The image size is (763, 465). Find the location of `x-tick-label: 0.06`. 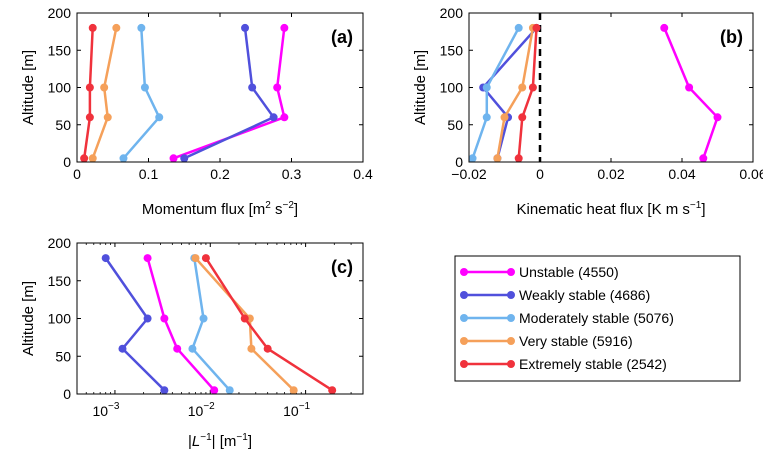

x-tick-label: 0.06 is located at coordinates (751, 174).